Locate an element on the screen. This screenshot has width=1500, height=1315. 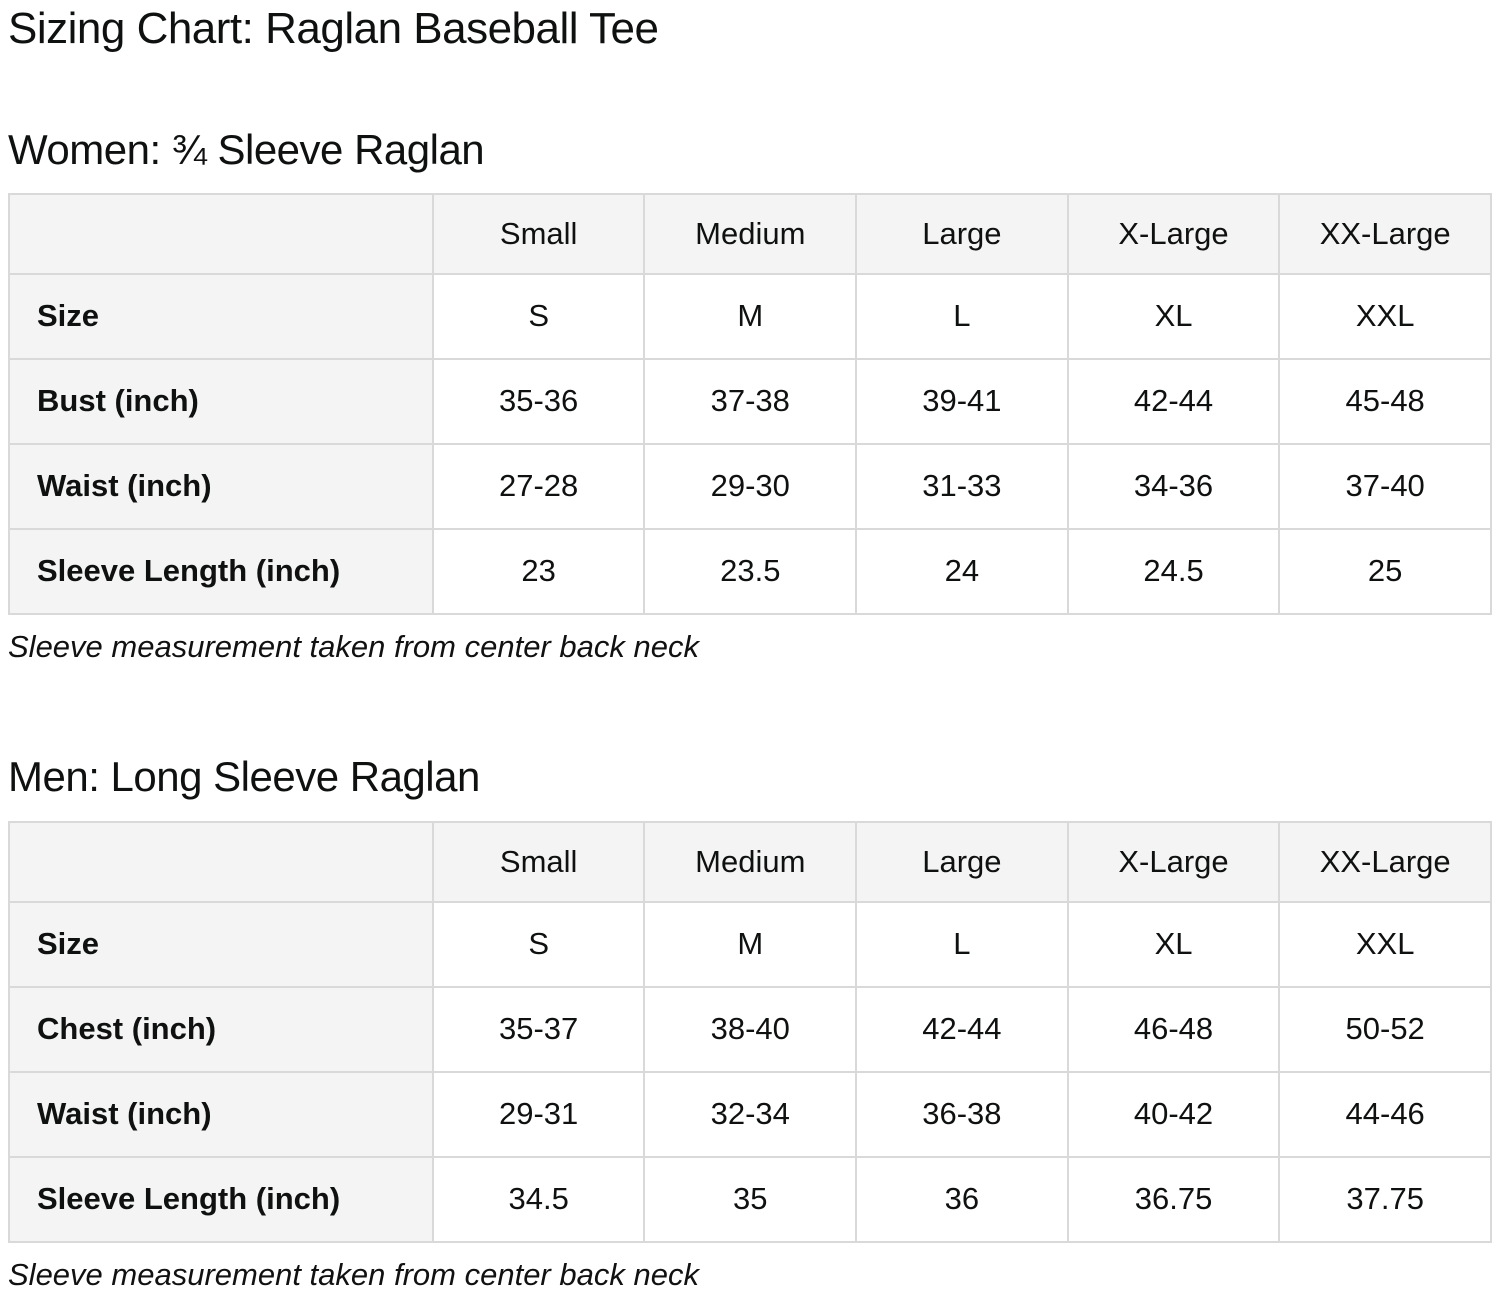
cell-value: 40-42 is located at coordinates (1173, 1114).